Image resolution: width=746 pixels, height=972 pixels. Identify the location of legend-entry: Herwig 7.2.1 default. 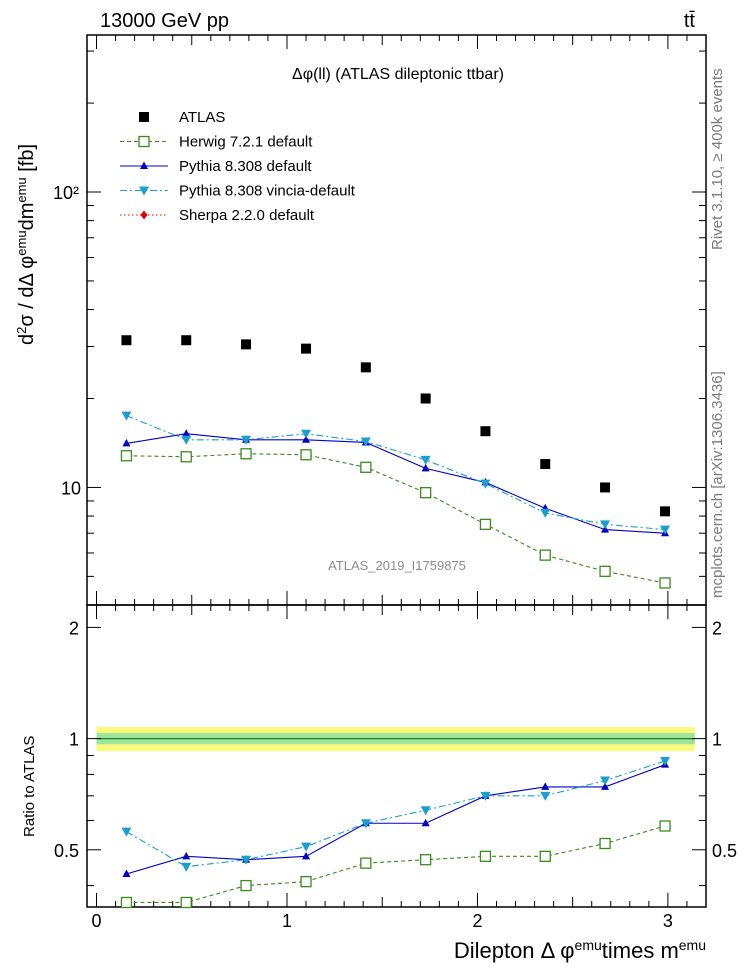
(216, 142).